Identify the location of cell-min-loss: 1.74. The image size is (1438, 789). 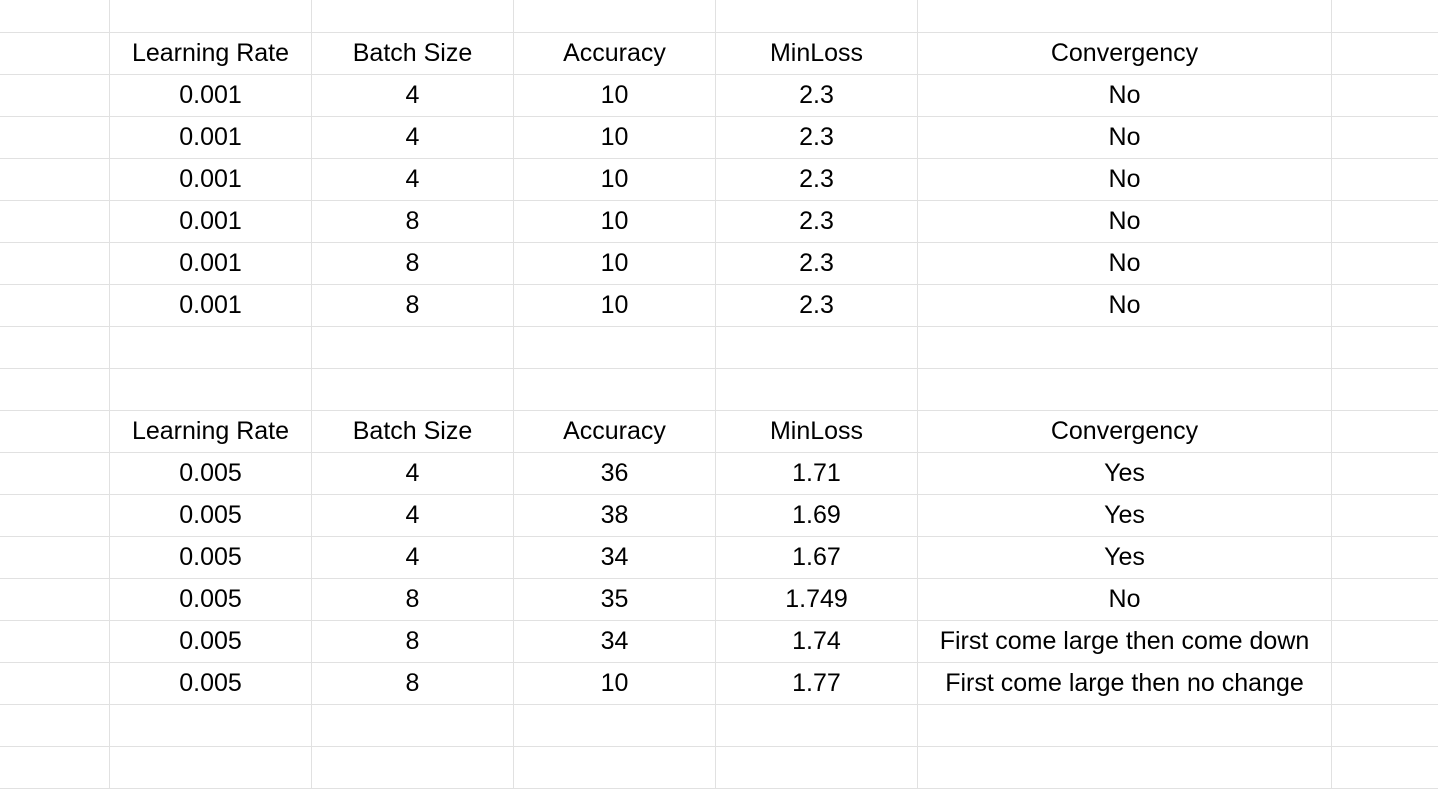
(817, 641).